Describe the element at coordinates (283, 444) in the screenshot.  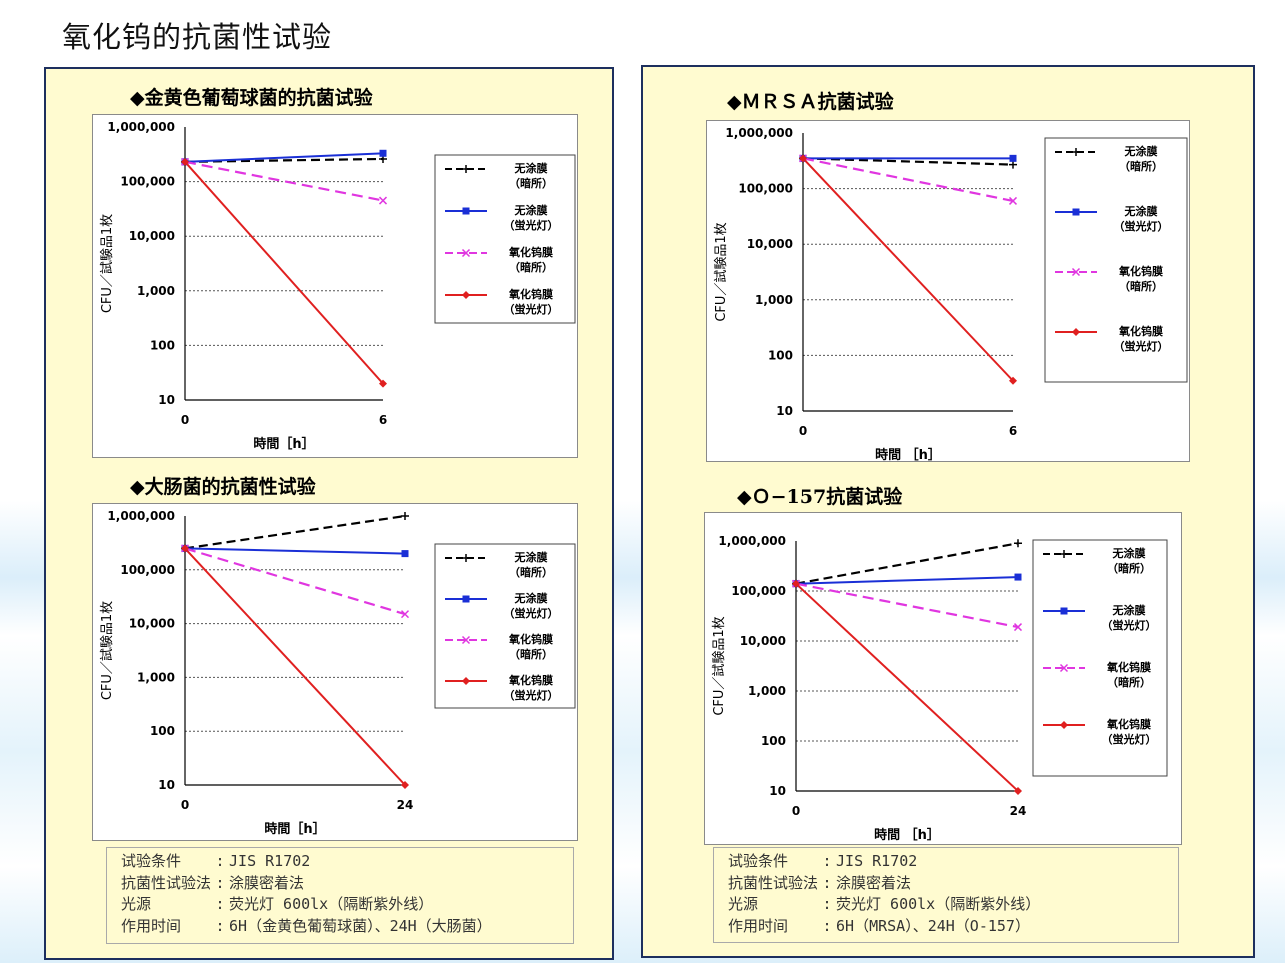
I see `x-axis-label: 時間［h］` at that location.